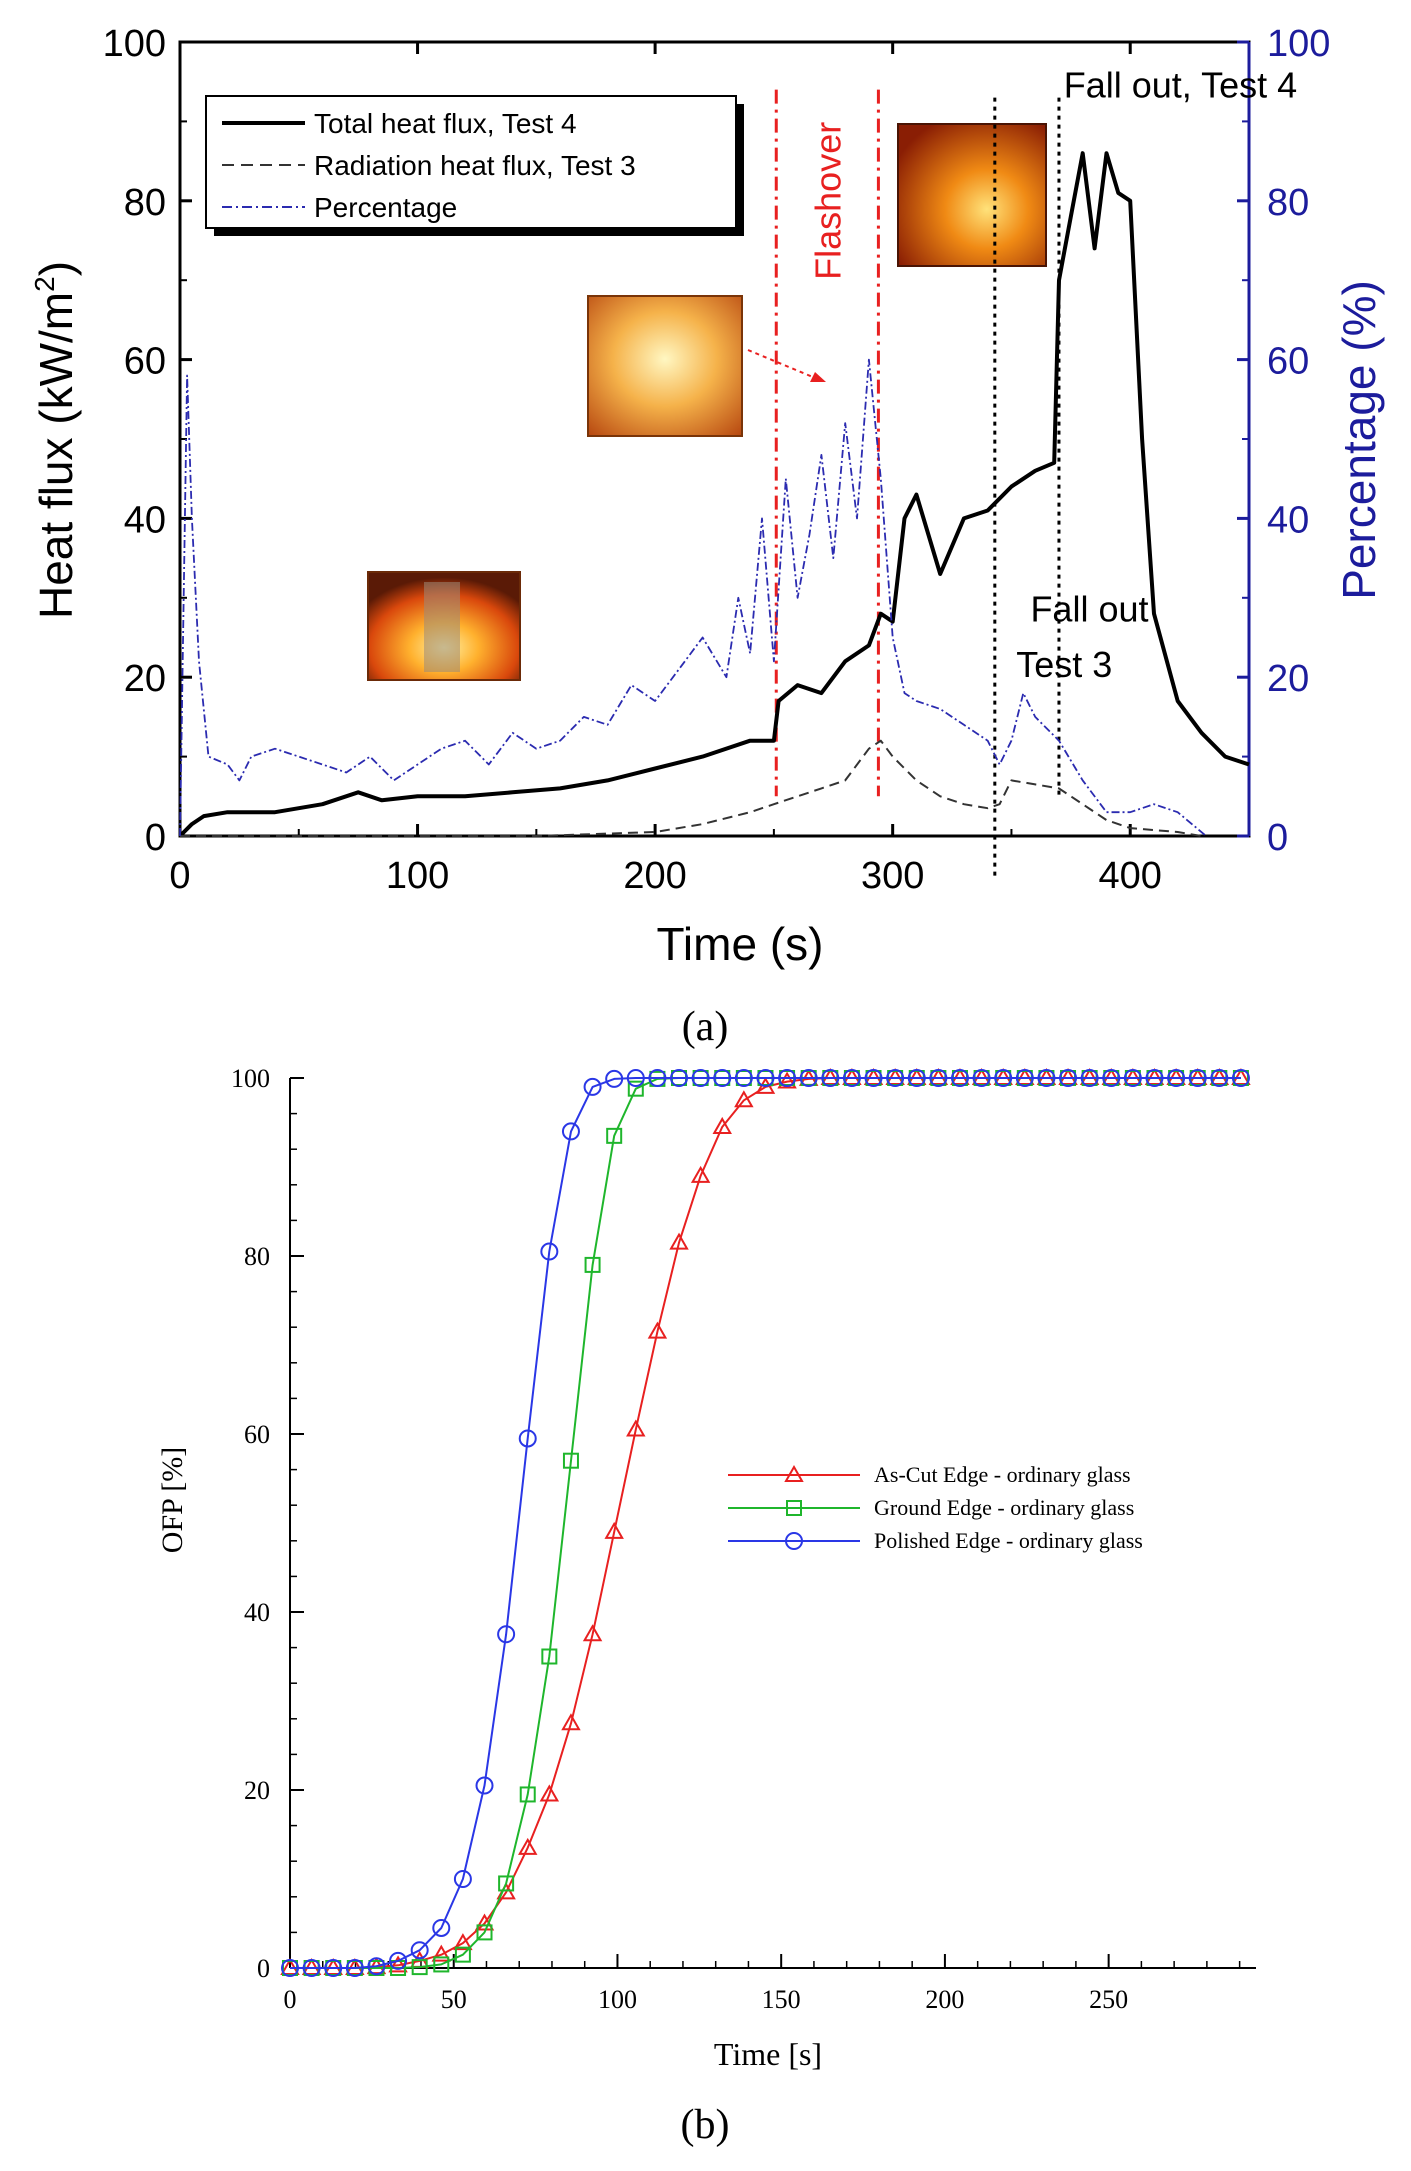 The height and width of the screenshot is (2171, 1411). Describe the element at coordinates (1288, 203) in the screenshot. I see `y2-tick-label-a-4: 80` at that location.